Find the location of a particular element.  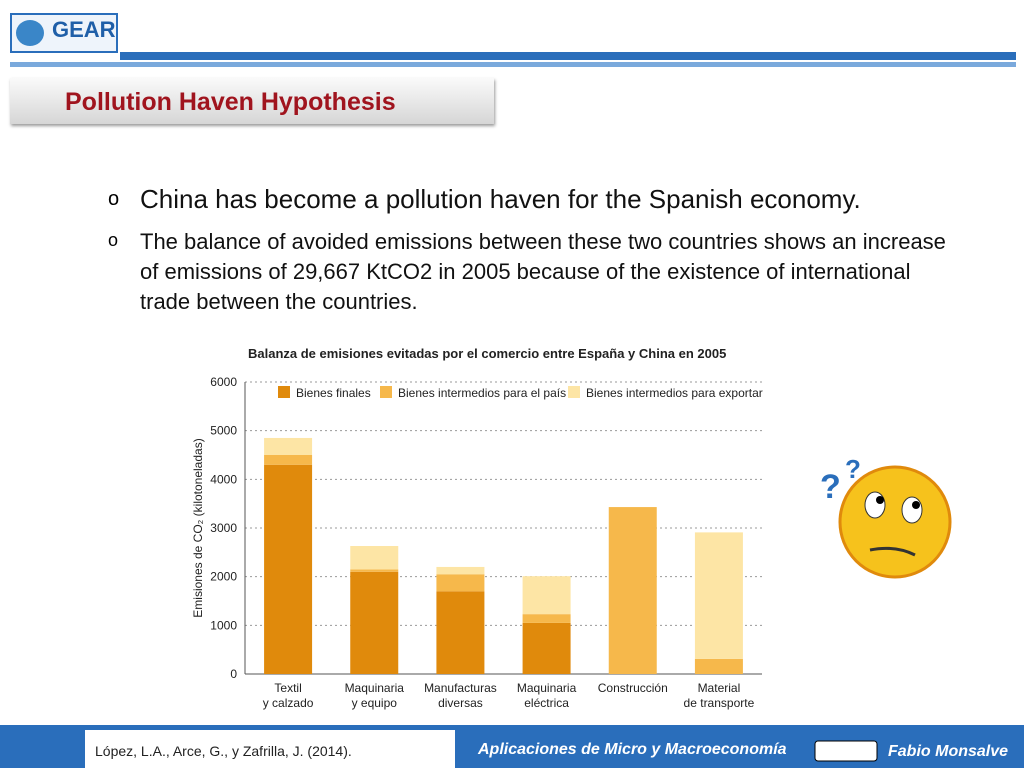

legend-label: Bienes intermedios para el país is located at coordinates (482, 393).